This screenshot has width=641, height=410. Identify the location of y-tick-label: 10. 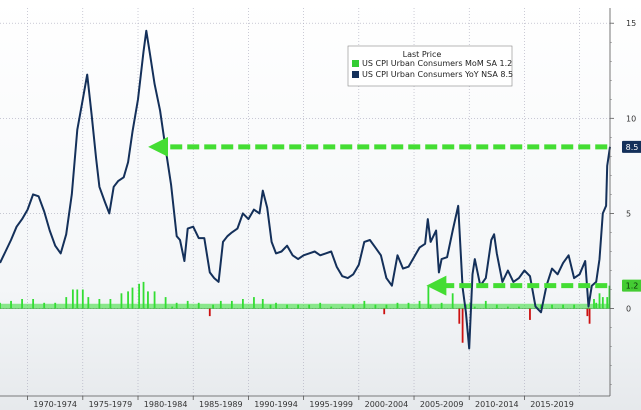
(631, 118).